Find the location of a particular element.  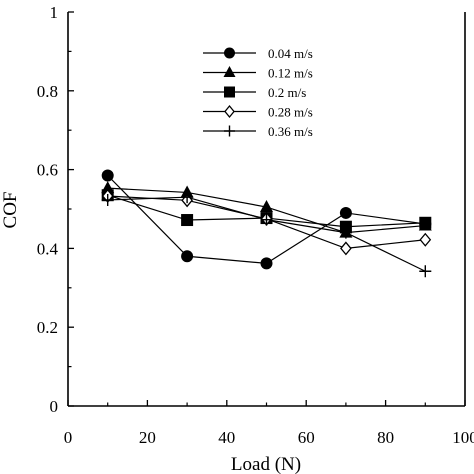

x-tick-label: 0 is located at coordinates (68, 437).